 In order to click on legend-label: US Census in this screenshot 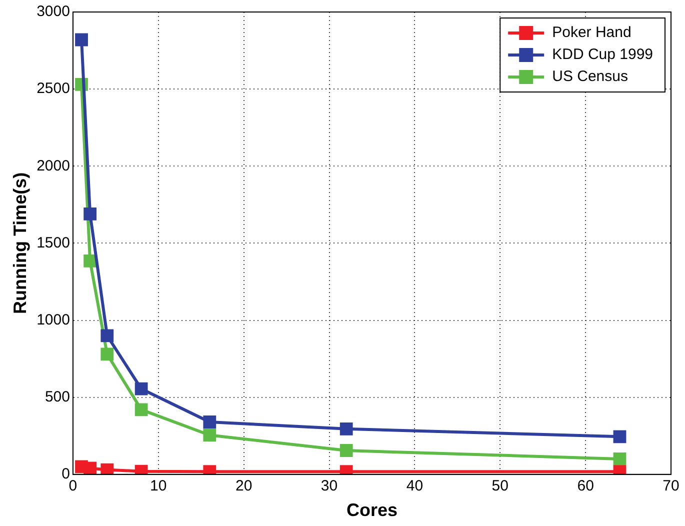, I will do `click(590, 77)`.